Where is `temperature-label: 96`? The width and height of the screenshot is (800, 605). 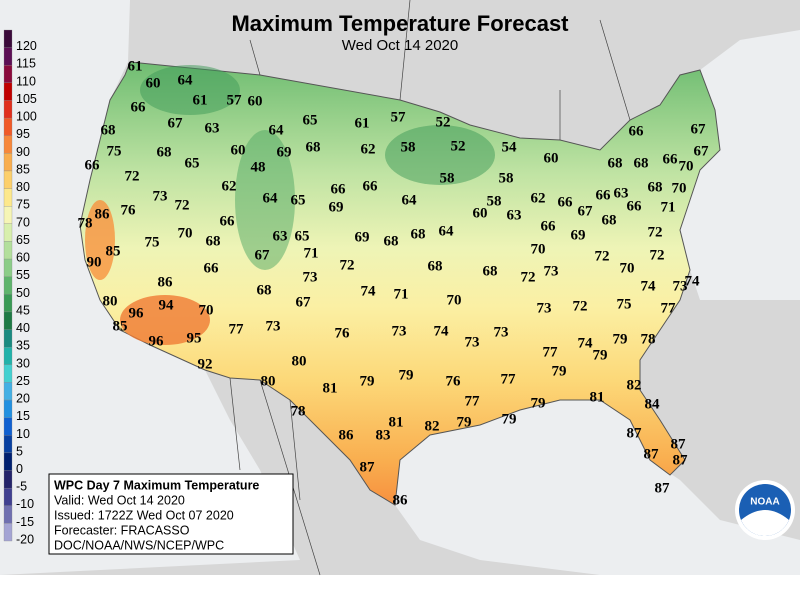
temperature-label: 96 is located at coordinates (157, 341).